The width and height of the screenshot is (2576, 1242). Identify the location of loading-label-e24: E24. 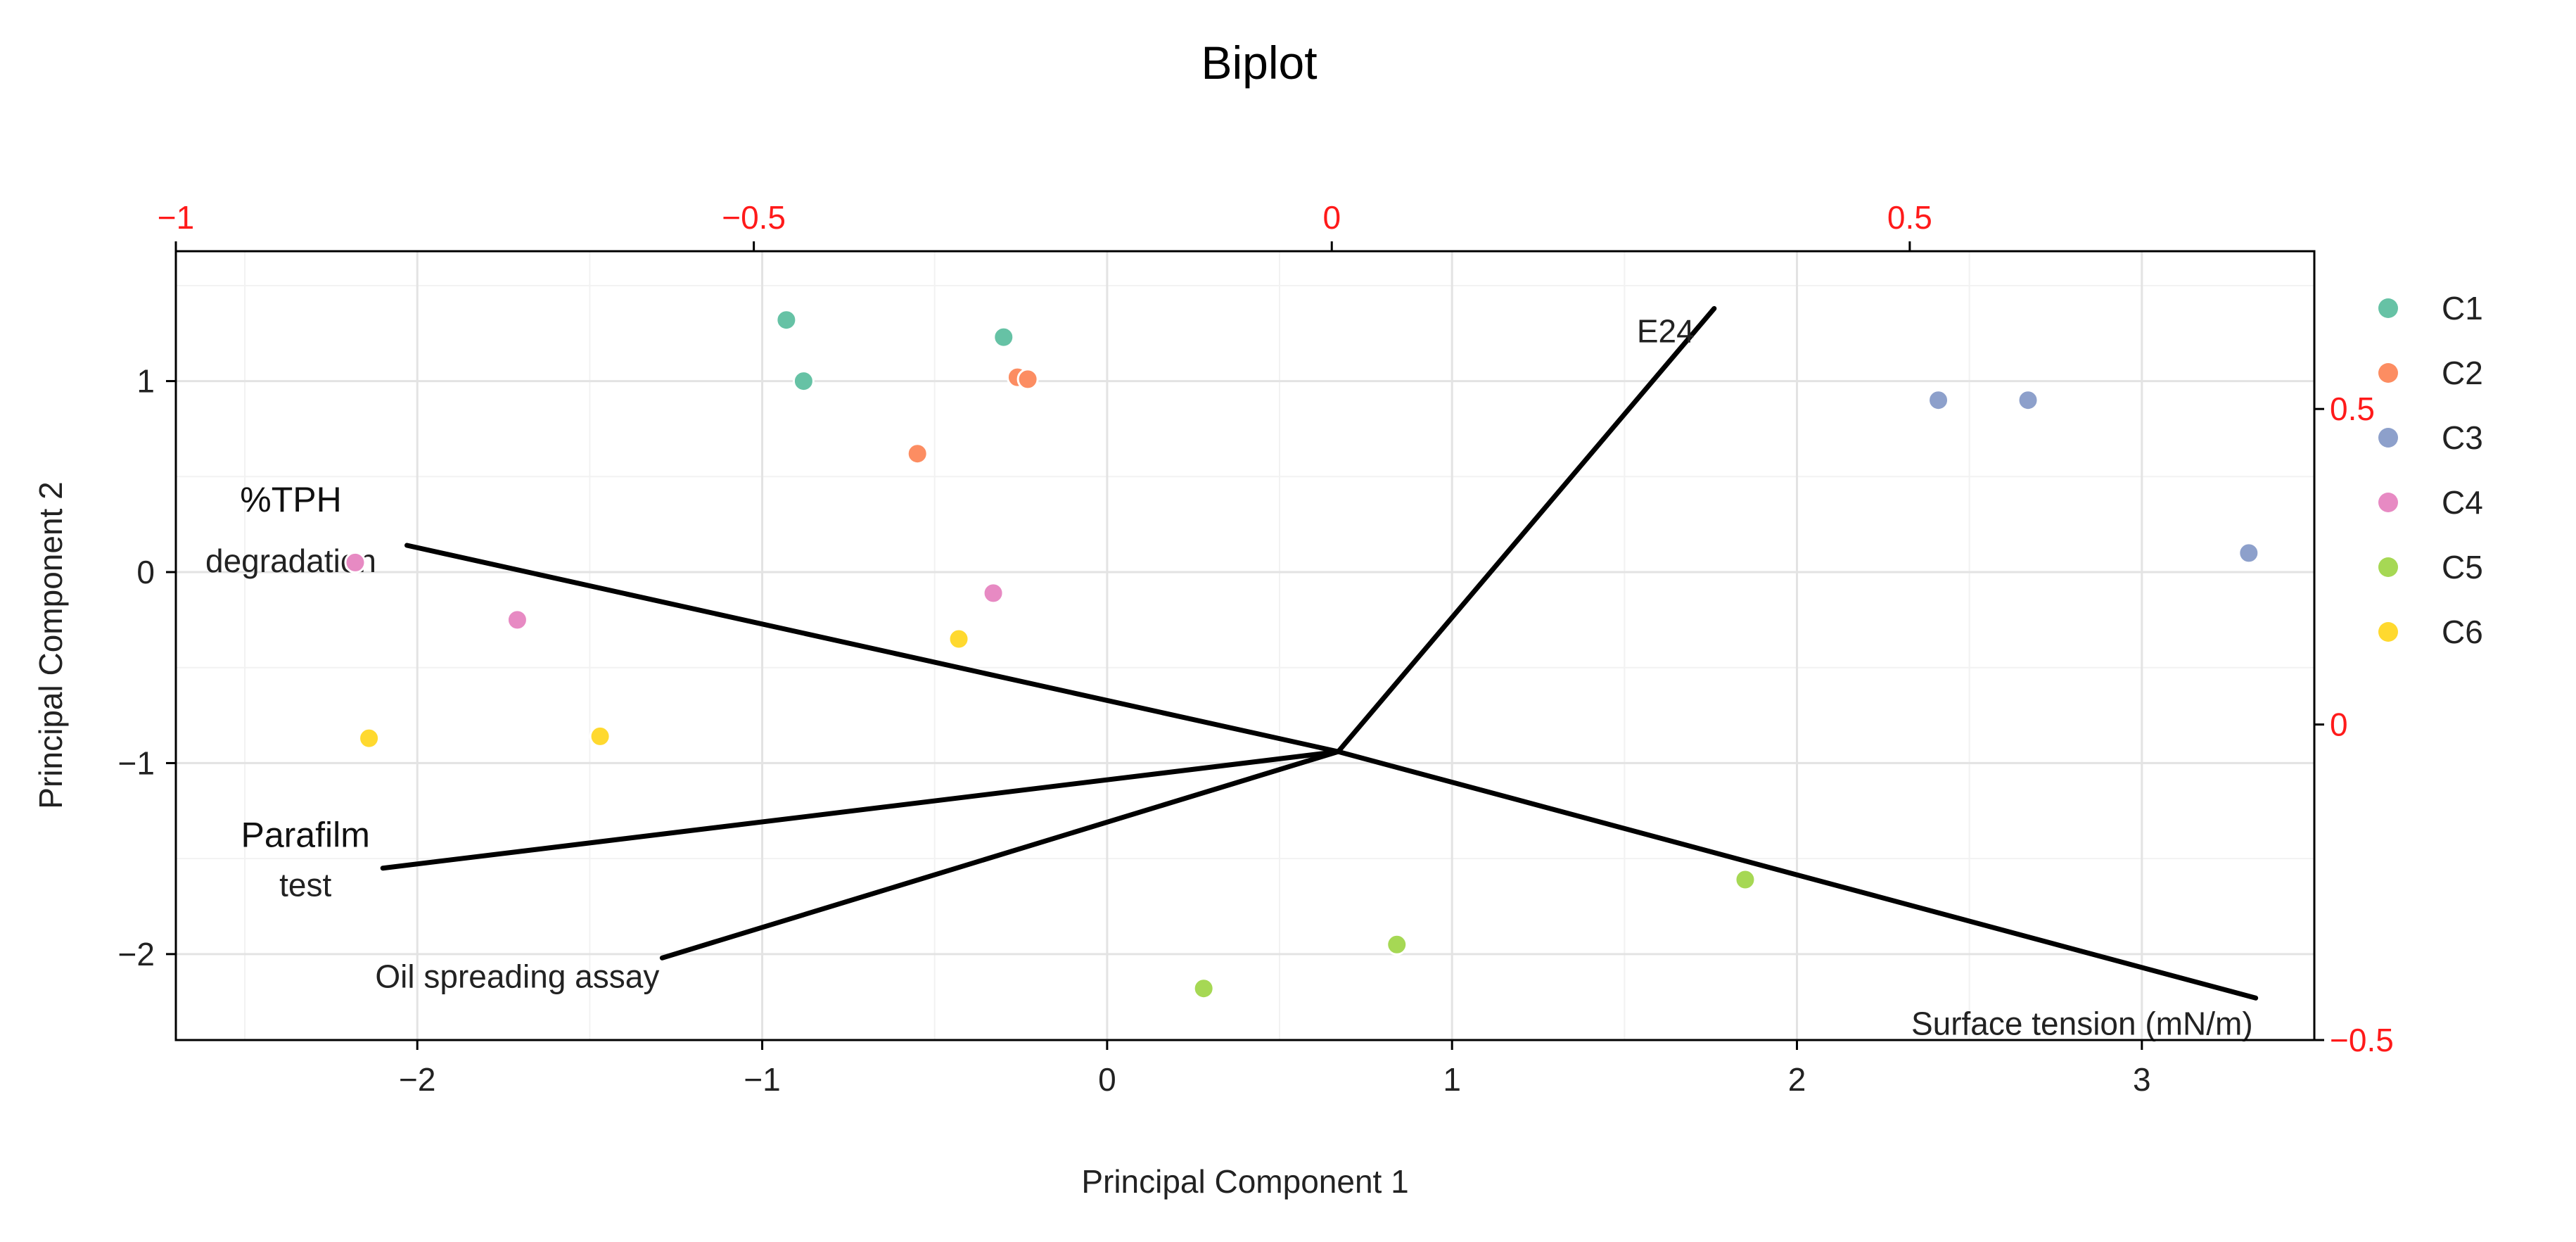
(1666, 331).